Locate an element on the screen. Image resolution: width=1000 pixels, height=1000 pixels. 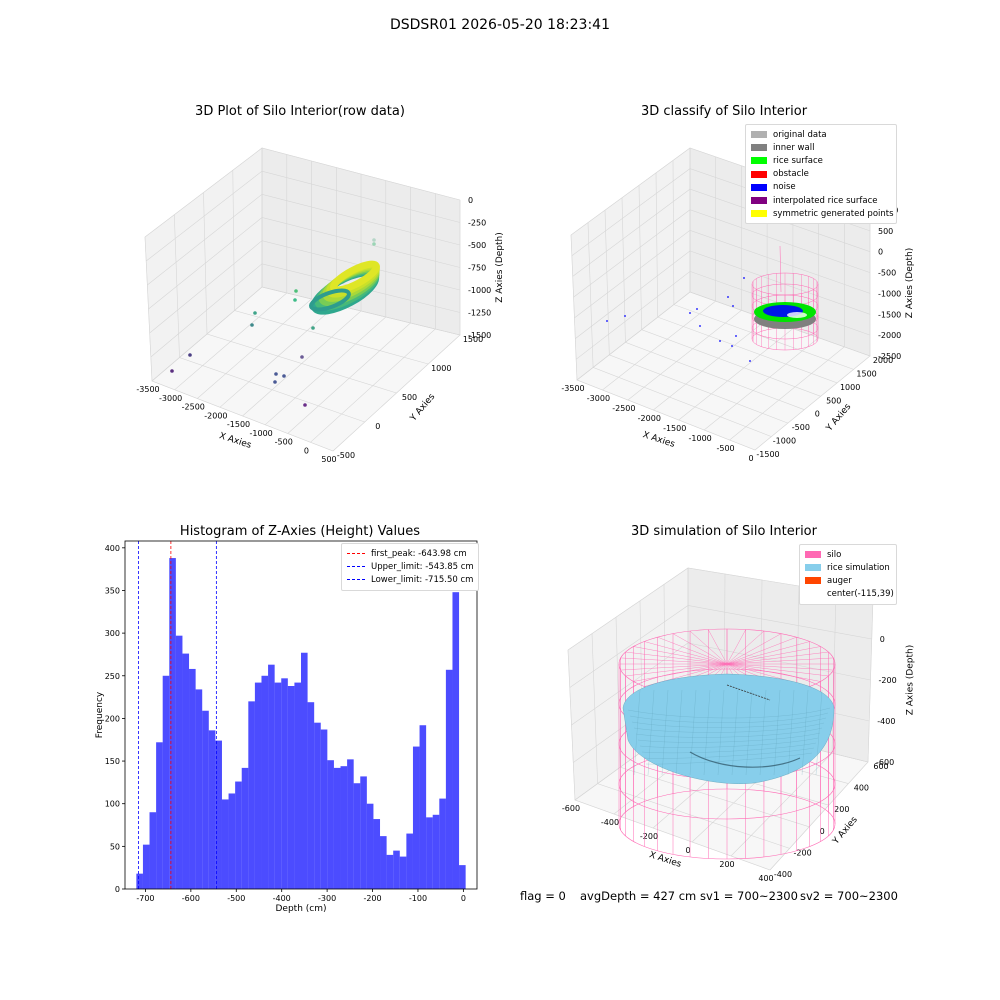
simulation-x-tick: -400 is located at coordinates (610, 822).